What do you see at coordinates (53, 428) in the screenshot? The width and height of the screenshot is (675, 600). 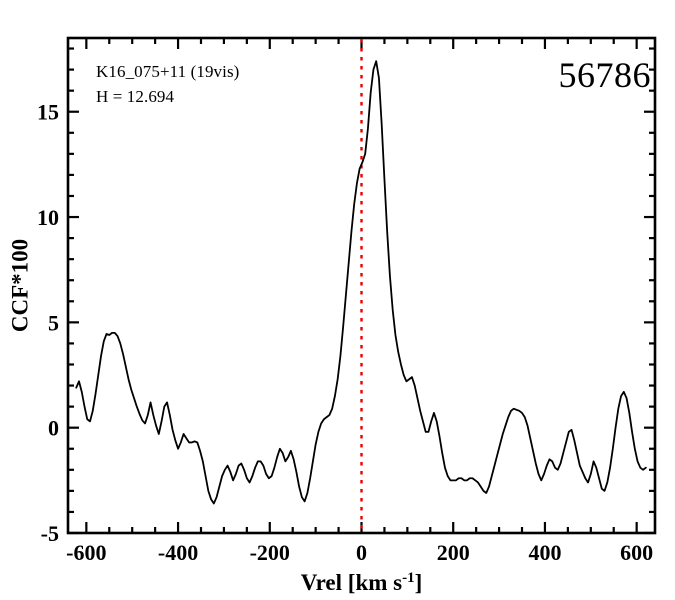 I see `y-tick-label: 0` at bounding box center [53, 428].